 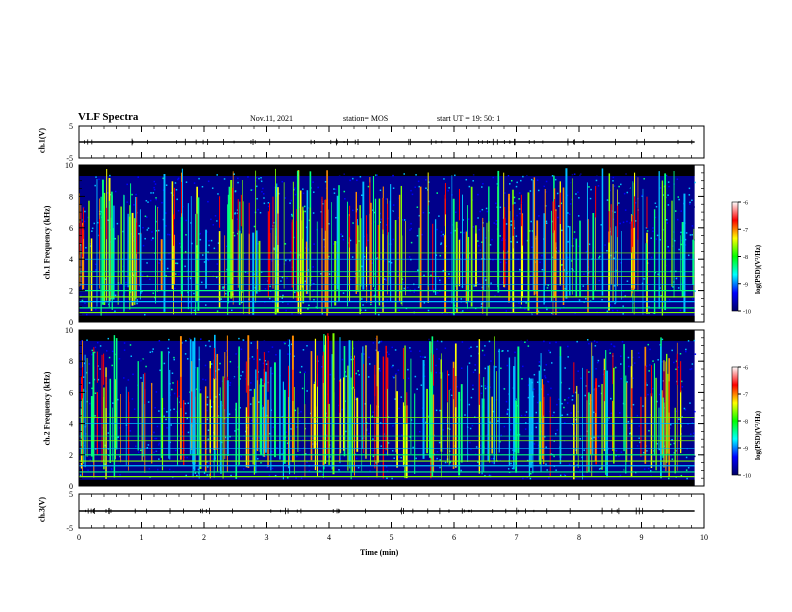 I want to click on y-tick-label: 5, so click(x=71, y=494).